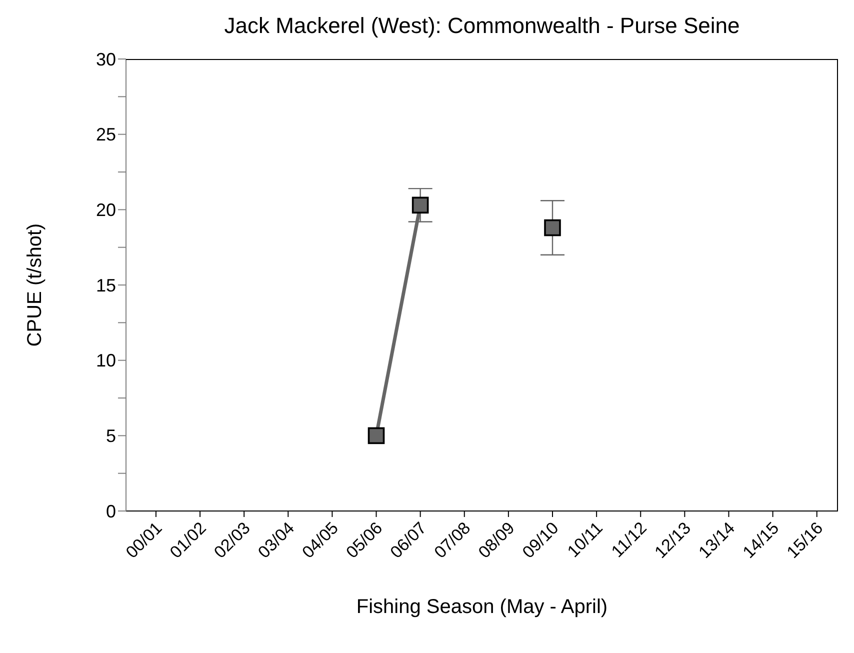 This screenshot has height=653, width=854. Describe the element at coordinates (482, 607) in the screenshot. I see `x-axis-title: Fishing Season (May - April)` at that location.